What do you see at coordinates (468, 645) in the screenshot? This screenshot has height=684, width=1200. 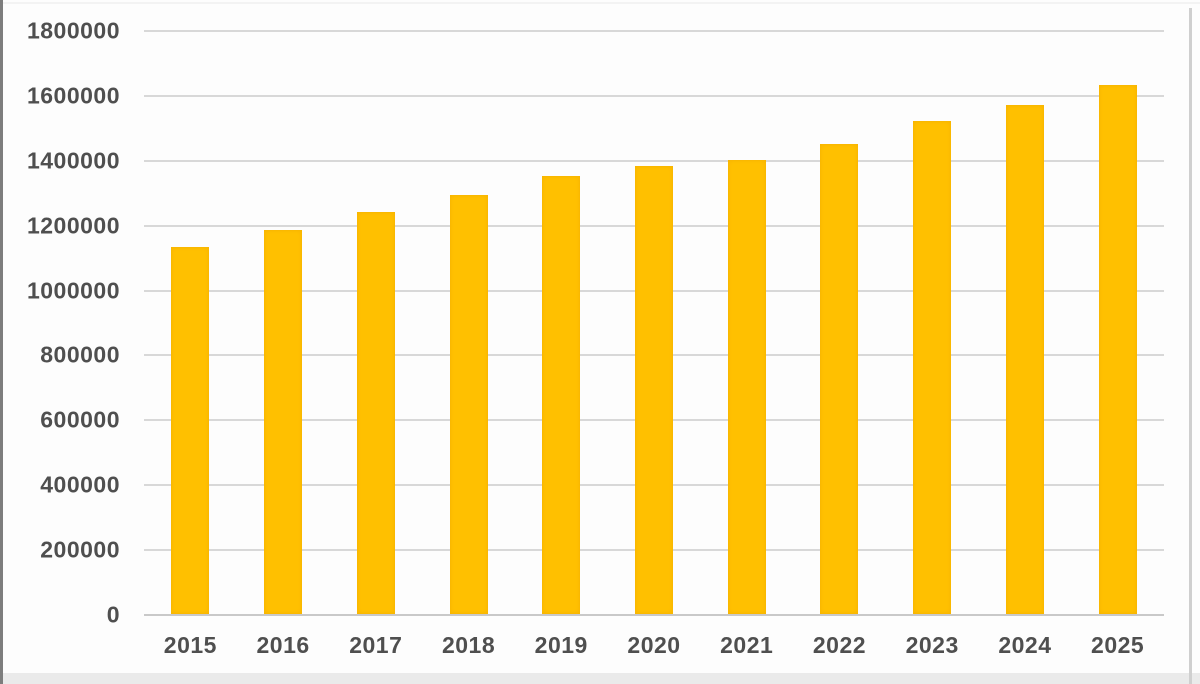 I see `x-tick-label-2018: 2018` at bounding box center [468, 645].